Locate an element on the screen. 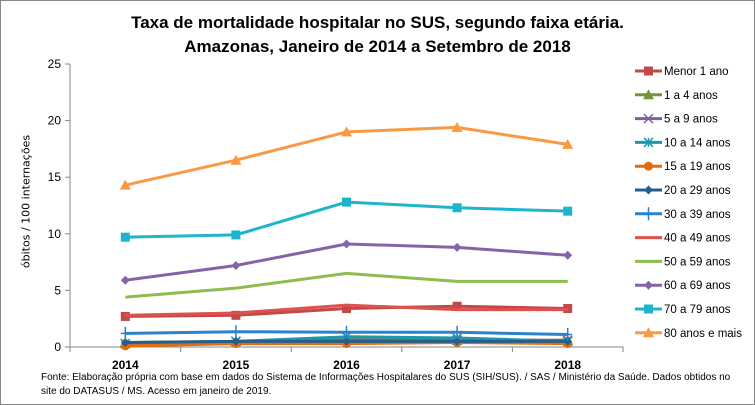 Image resolution: width=755 pixels, height=405 pixels. legend-item: 60 a 69 anos is located at coordinates (683, 286).